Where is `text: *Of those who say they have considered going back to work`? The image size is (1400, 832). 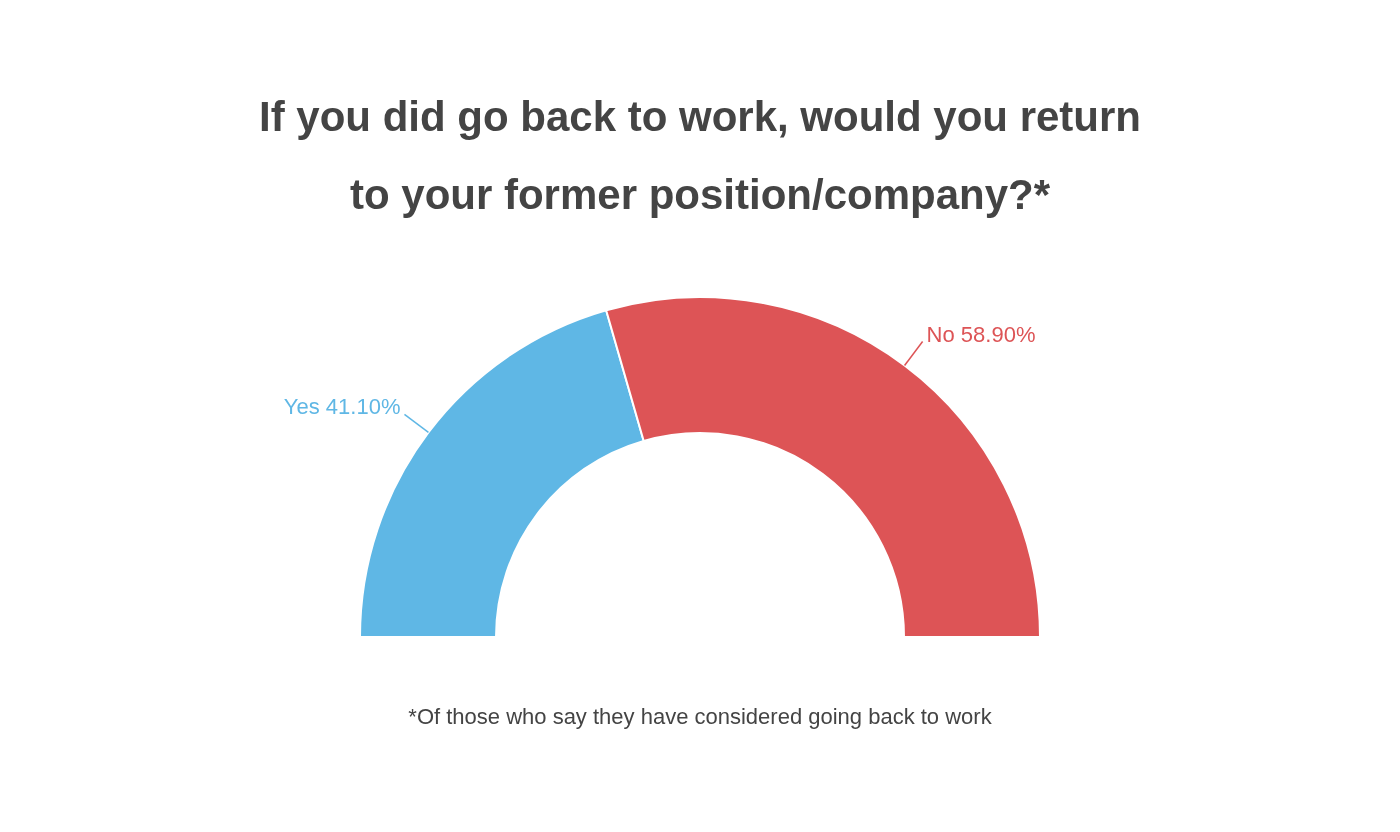
text: *Of those who say they have considered going back to work is located at coordinates (700, 717).